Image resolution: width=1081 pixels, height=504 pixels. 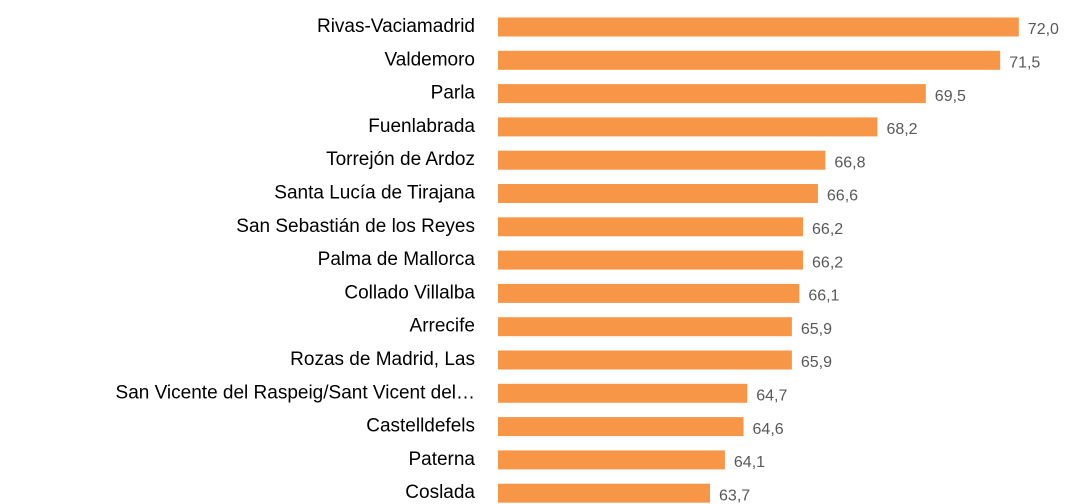 What do you see at coordinates (396, 26) in the screenshot?
I see `y-tick-label: Rivas-Vaciamadrid` at bounding box center [396, 26].